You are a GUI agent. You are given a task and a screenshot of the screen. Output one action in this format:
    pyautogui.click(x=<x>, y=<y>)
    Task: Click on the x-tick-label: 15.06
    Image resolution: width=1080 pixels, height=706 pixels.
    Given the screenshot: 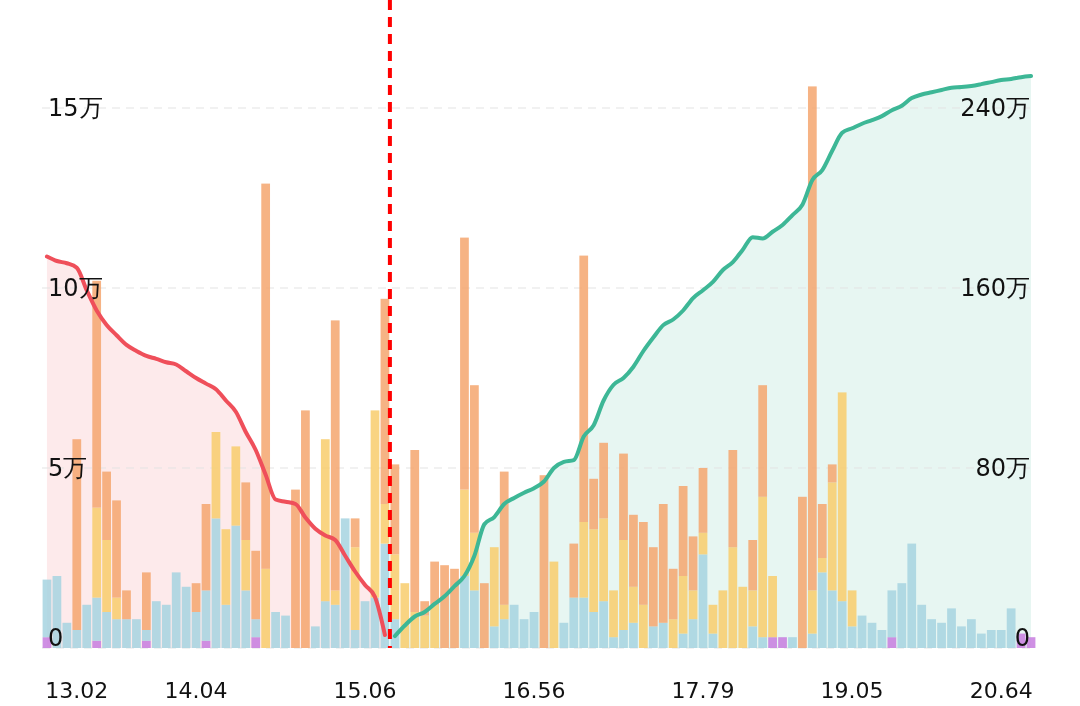 What is the action you would take?
    pyautogui.click(x=365, y=690)
    